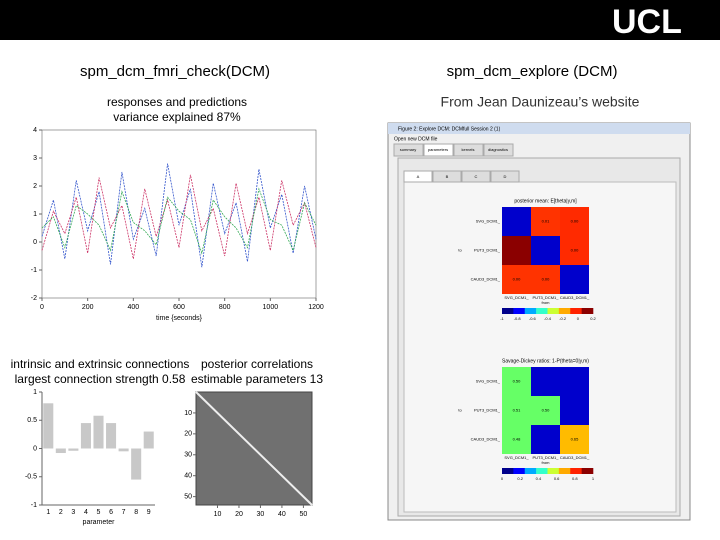  I want to click on subtab-label: D, so click(505, 176).